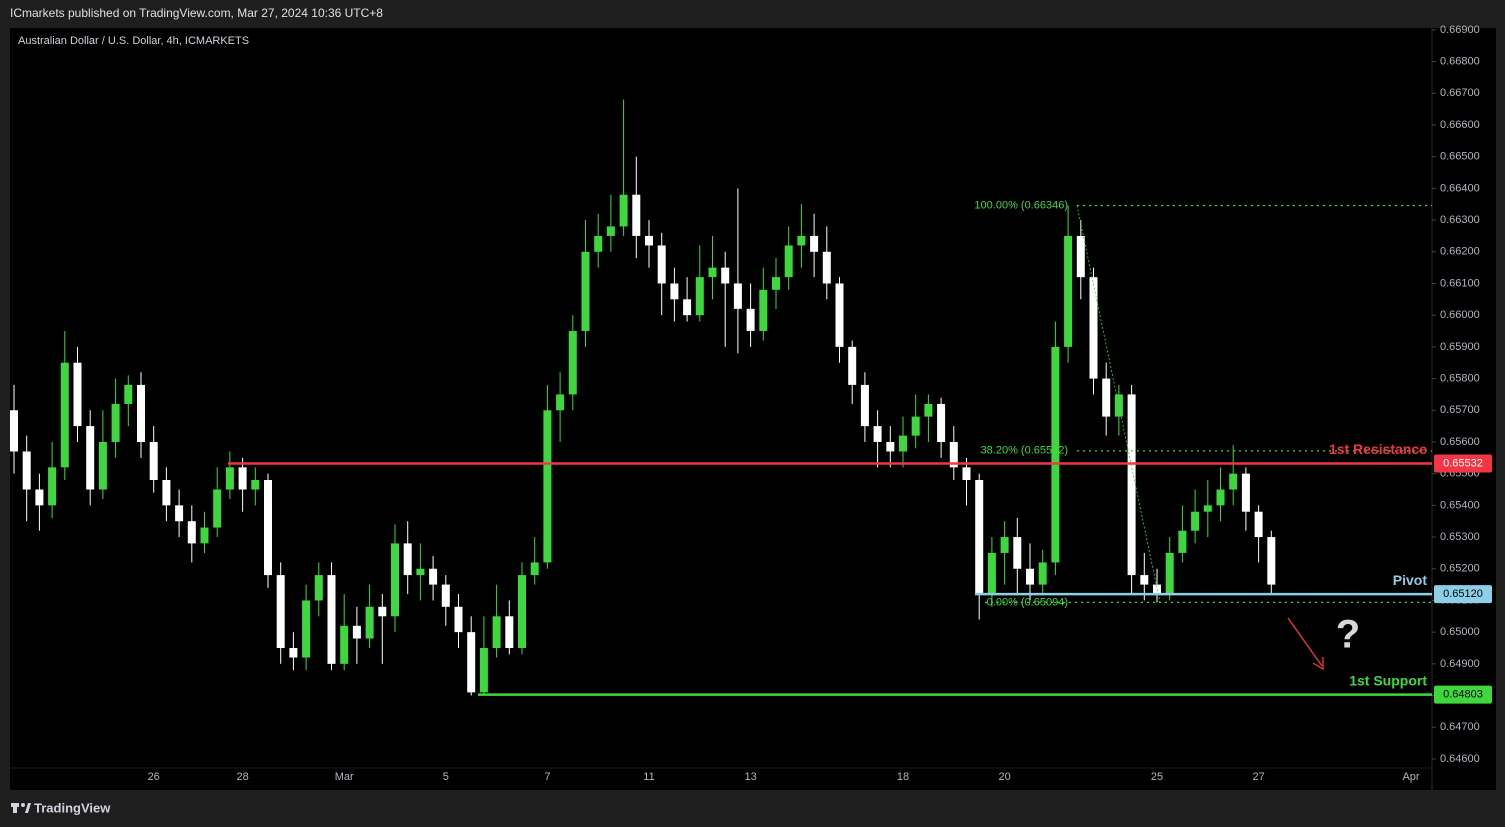 This screenshot has width=1505, height=827. I want to click on y-tick-label: 0.66000, so click(1460, 315).